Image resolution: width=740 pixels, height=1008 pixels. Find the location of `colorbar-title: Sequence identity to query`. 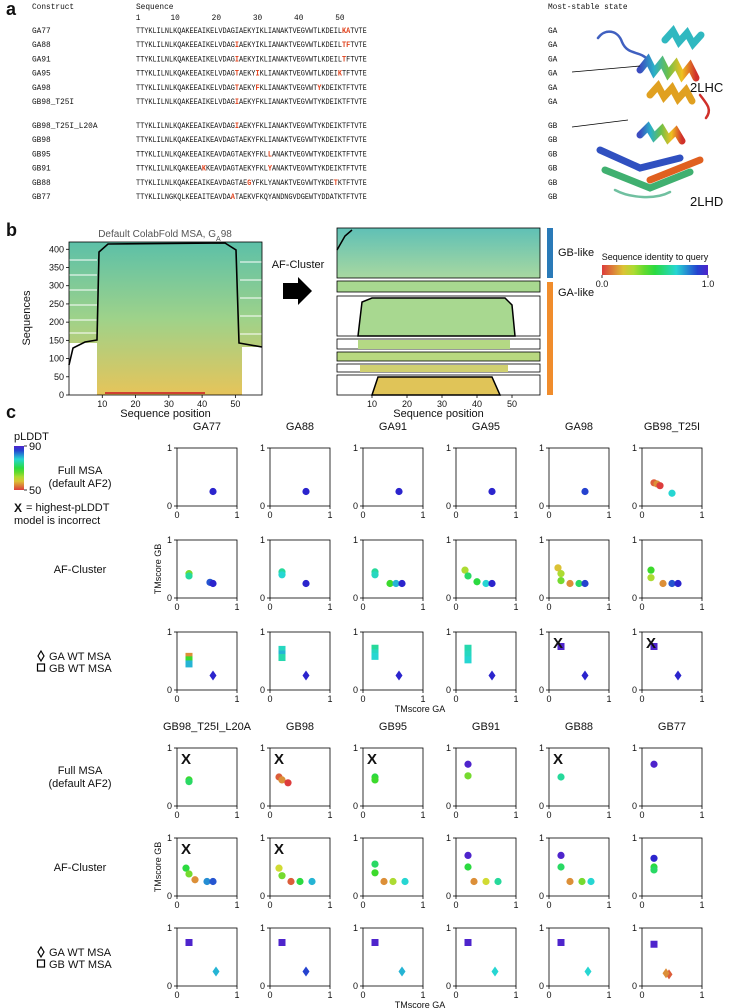

colorbar-title: Sequence identity to query is located at coordinates (655, 257).